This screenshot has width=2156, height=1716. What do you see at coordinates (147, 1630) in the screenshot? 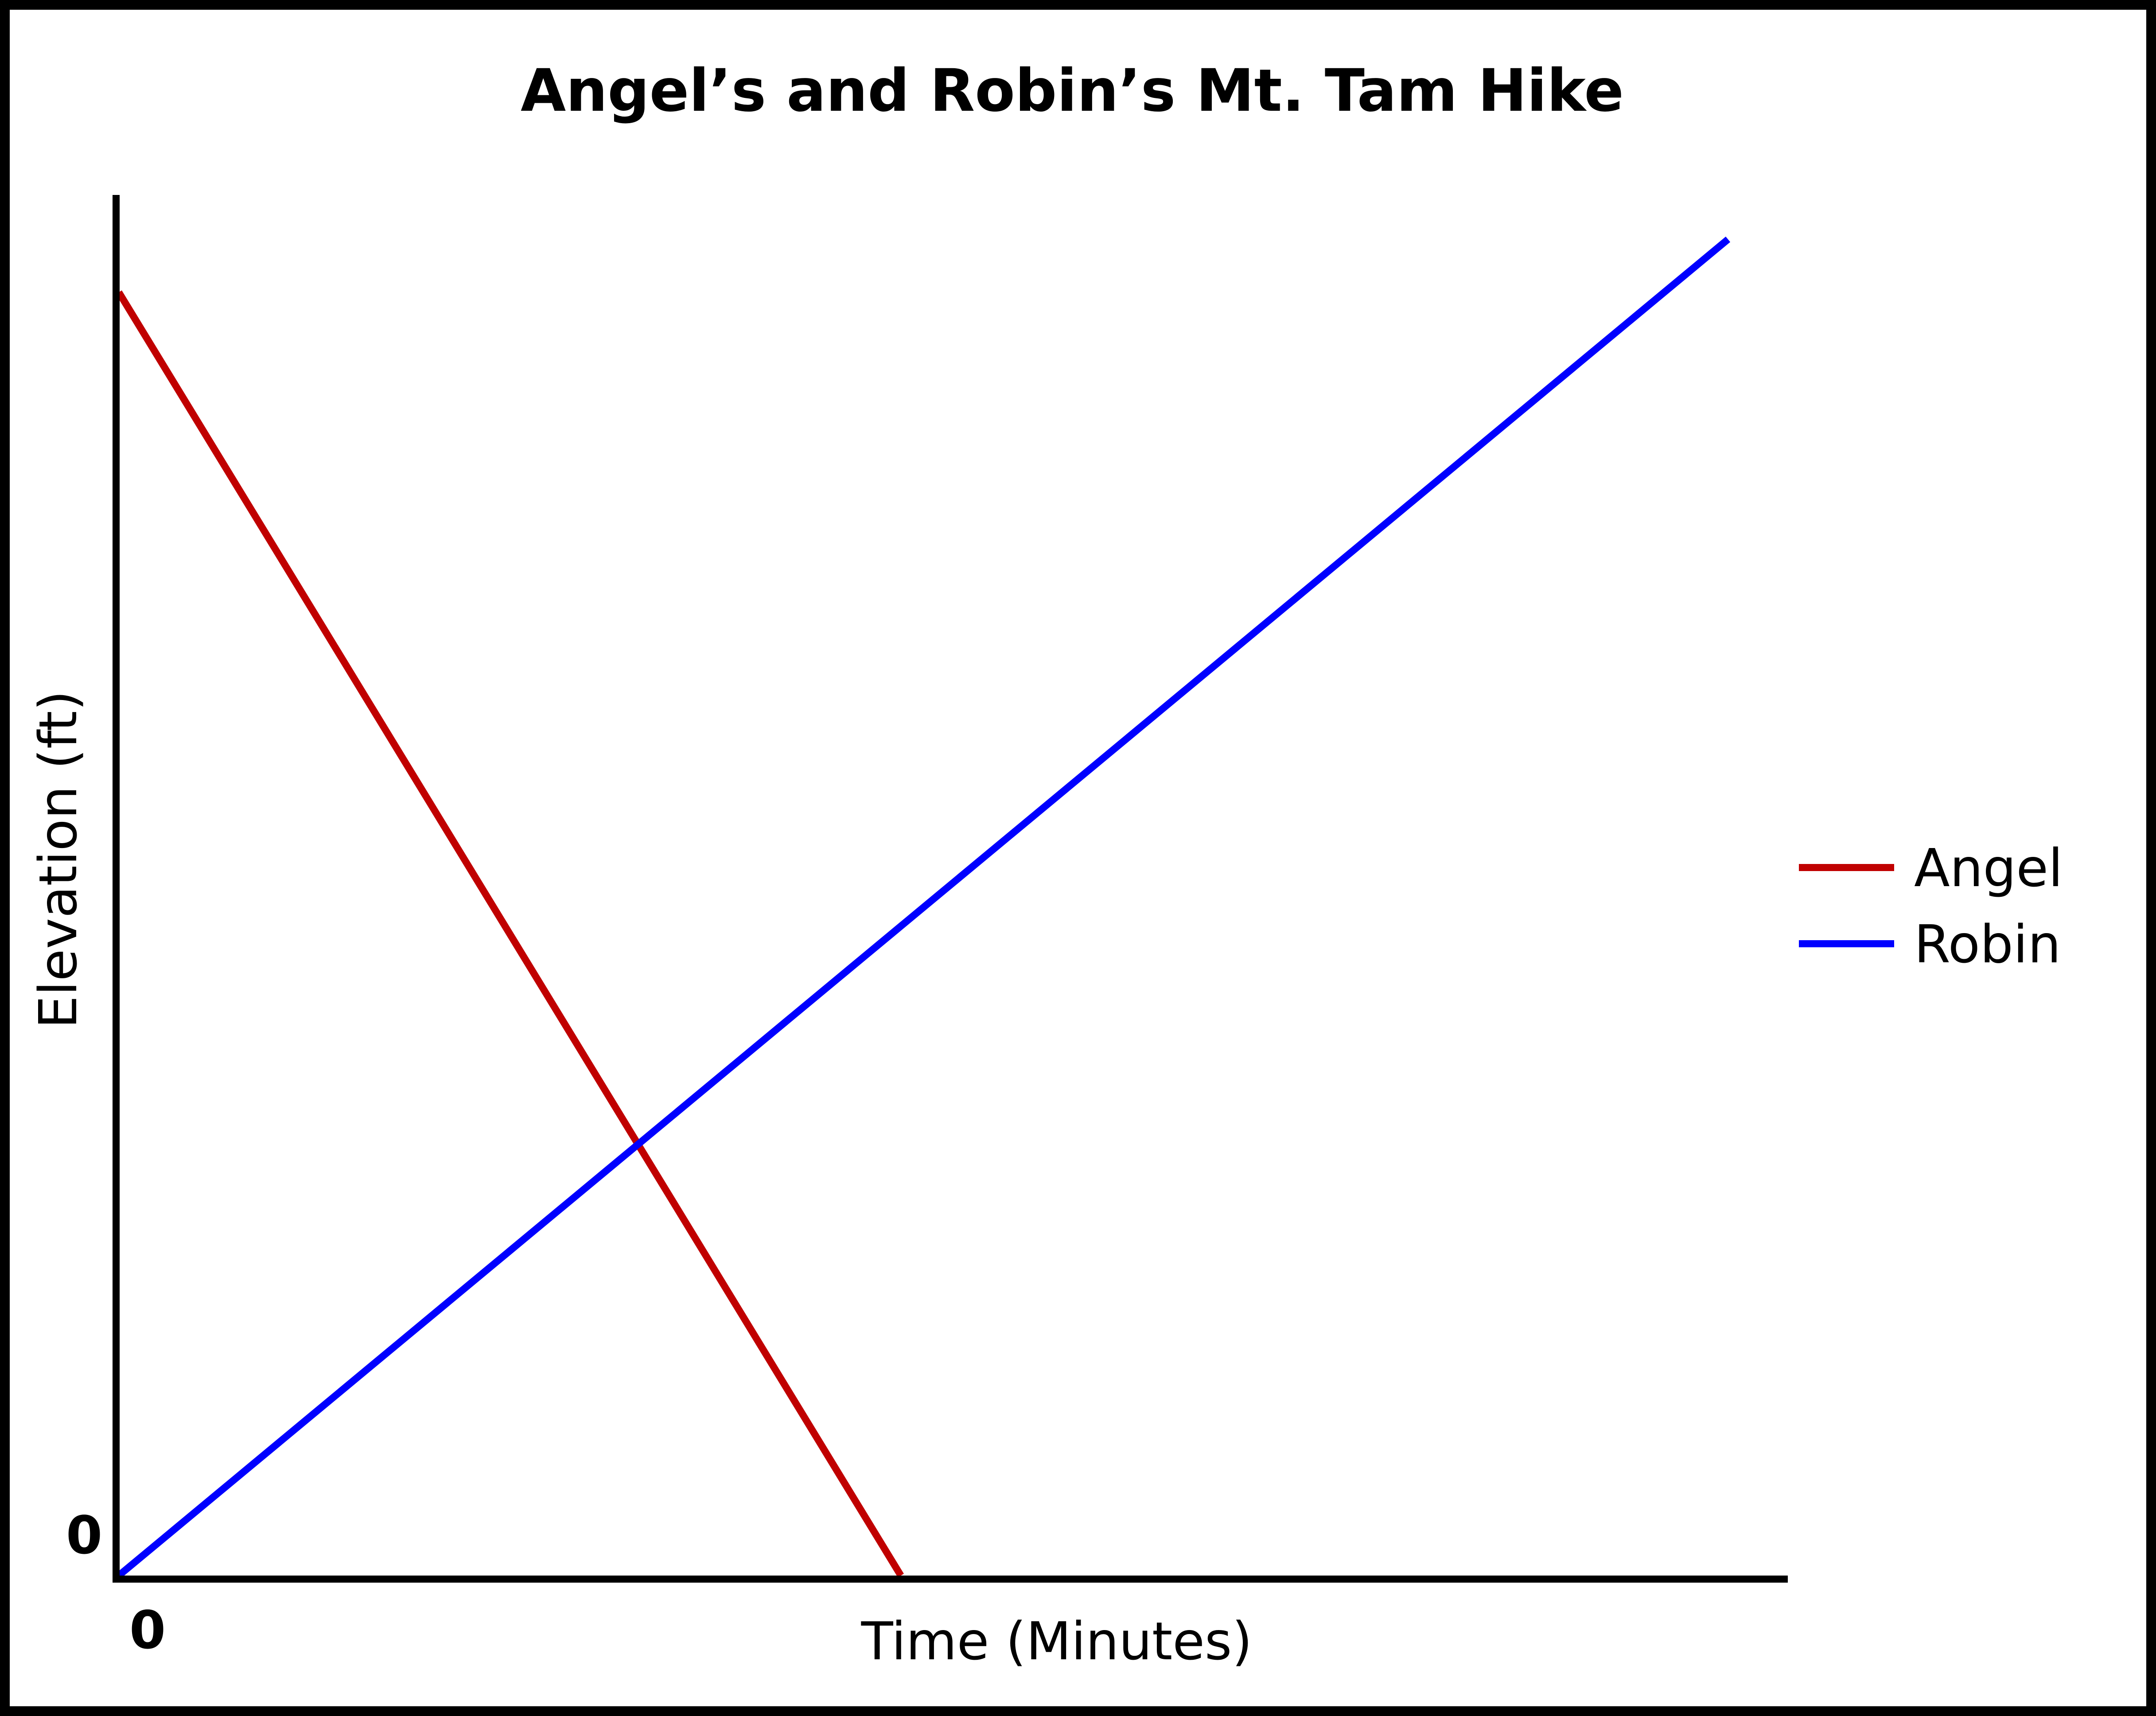
I see `x-tick-label-0: 0` at bounding box center [147, 1630].